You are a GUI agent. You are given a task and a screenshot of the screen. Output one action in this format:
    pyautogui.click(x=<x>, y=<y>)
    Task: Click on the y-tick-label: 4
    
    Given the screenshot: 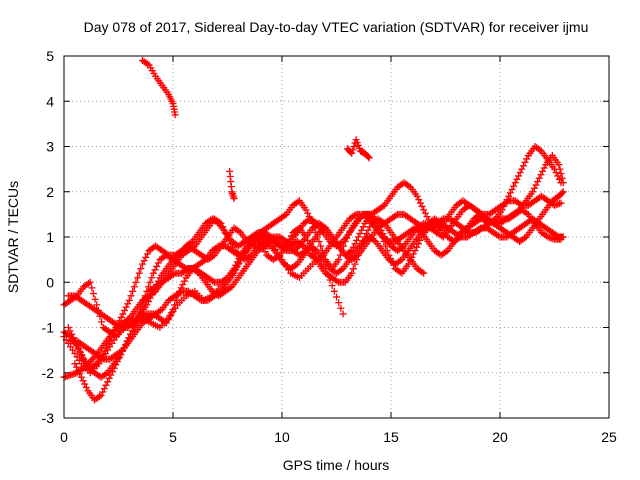 What is the action you would take?
    pyautogui.click(x=50, y=101)
    